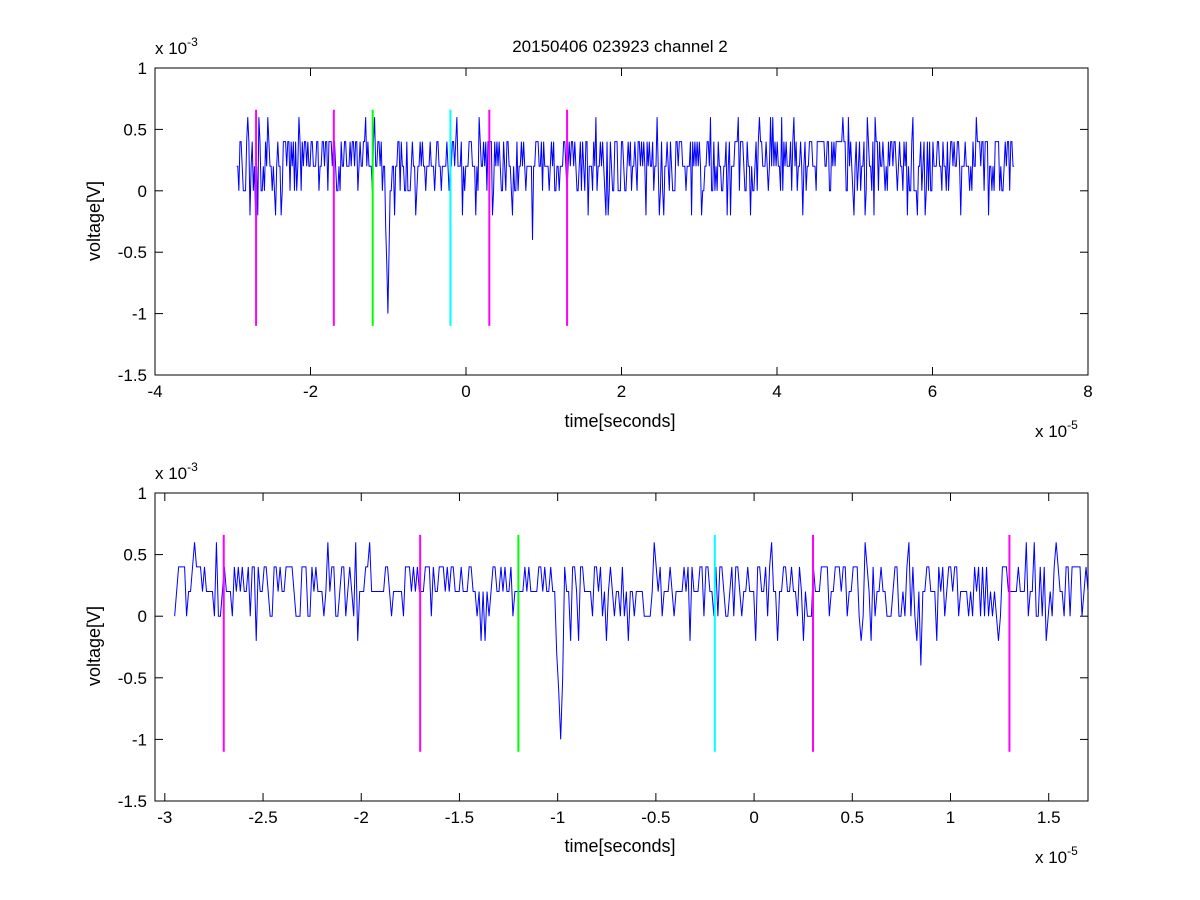 The width and height of the screenshot is (1200, 900). What do you see at coordinates (1056, 855) in the screenshot?
I see `bottom-panel-x-exponent: x 10-5` at bounding box center [1056, 855].